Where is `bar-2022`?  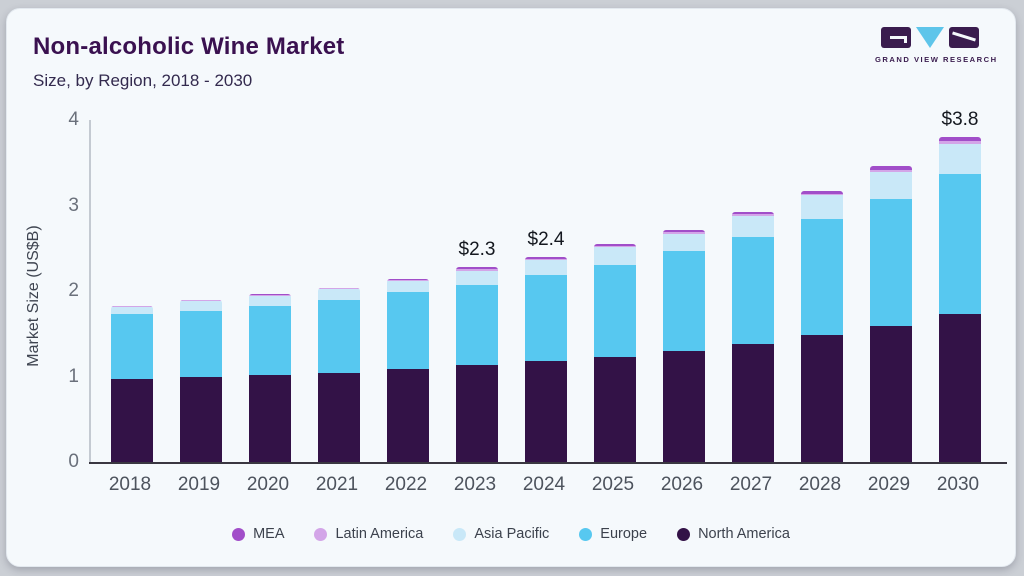 bar-2022 is located at coordinates (408, 370).